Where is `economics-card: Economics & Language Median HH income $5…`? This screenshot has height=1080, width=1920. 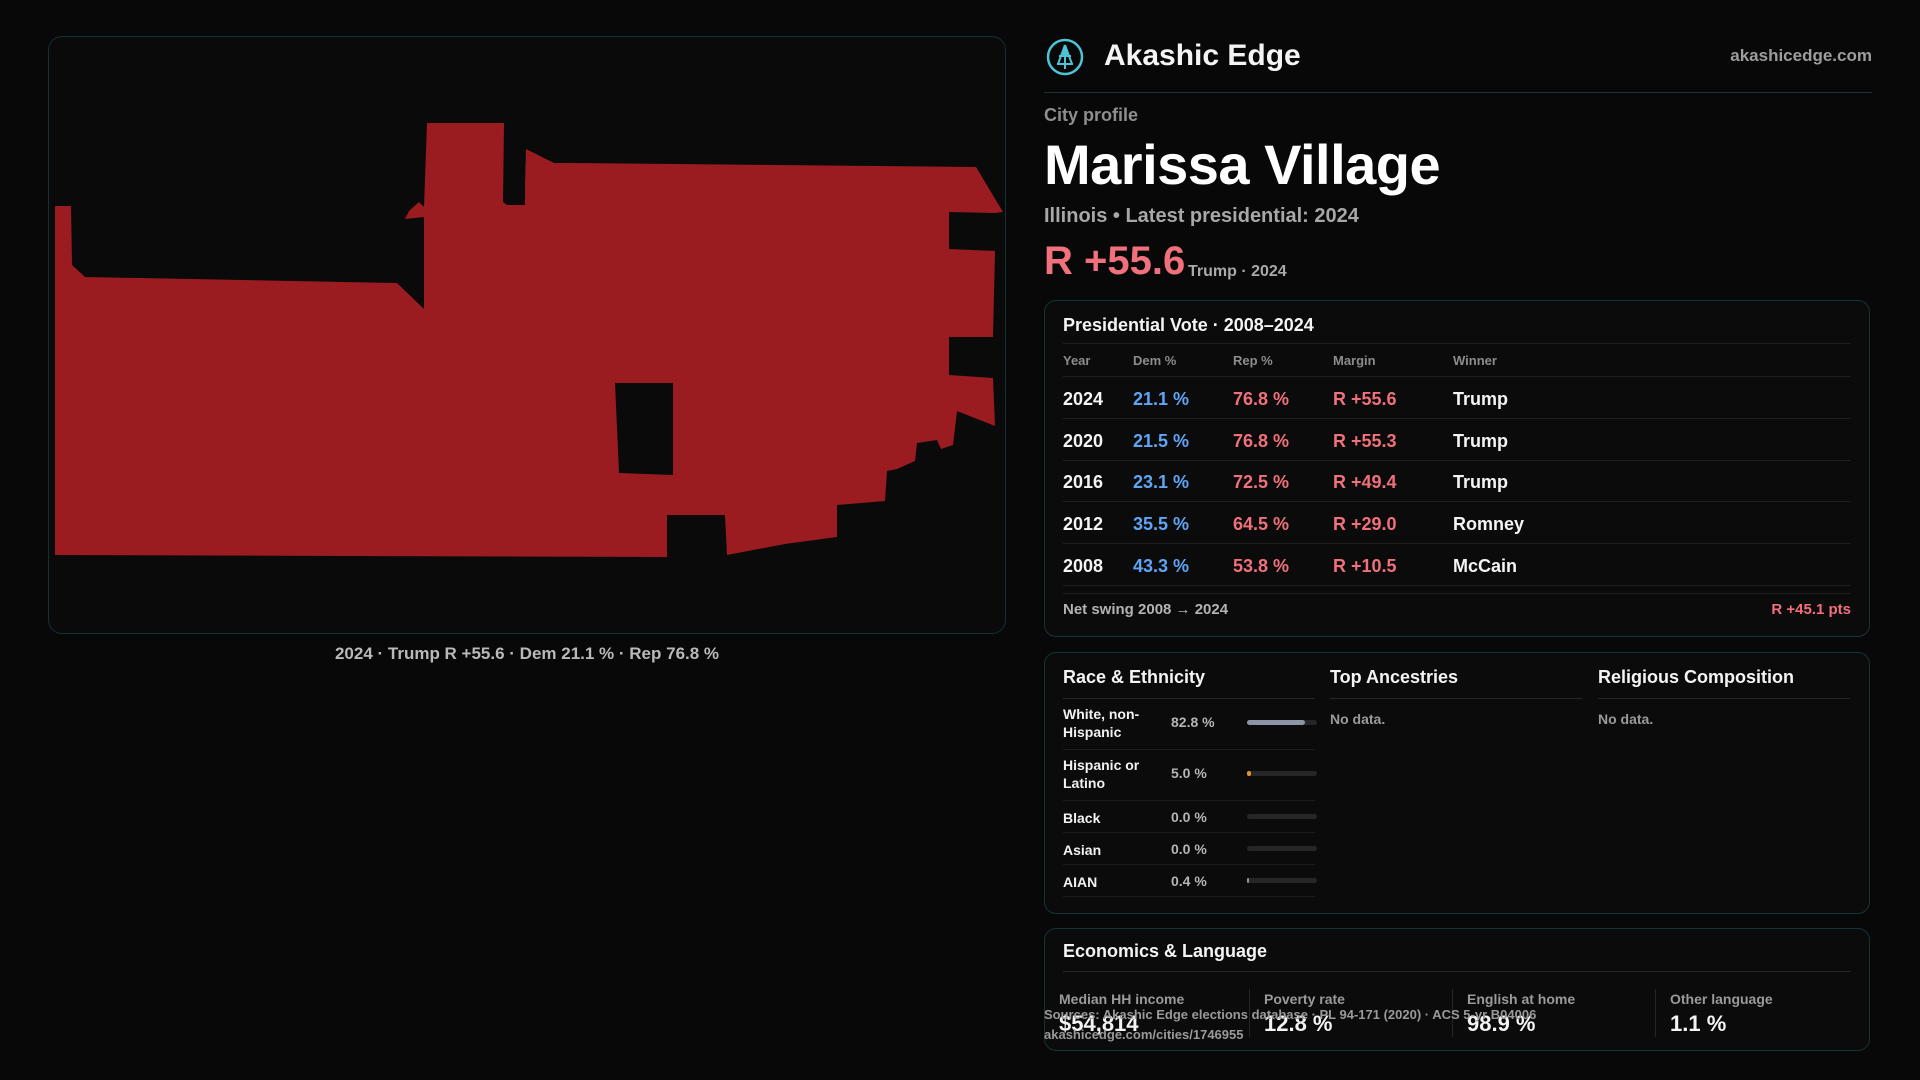
economics-card: Economics & Language Median HH income $5… is located at coordinates (1457, 989).